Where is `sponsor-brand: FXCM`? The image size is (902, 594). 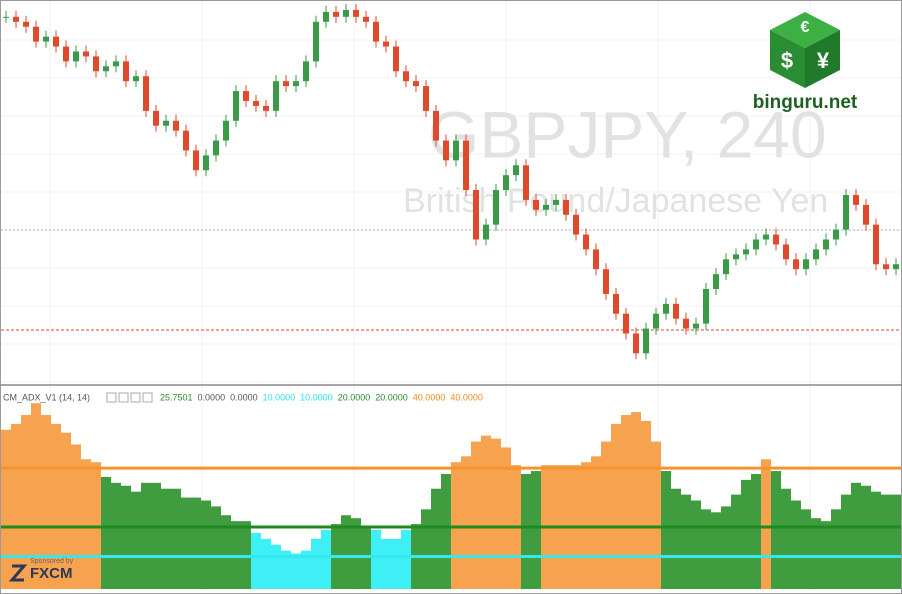 sponsor-brand: FXCM is located at coordinates (51, 573).